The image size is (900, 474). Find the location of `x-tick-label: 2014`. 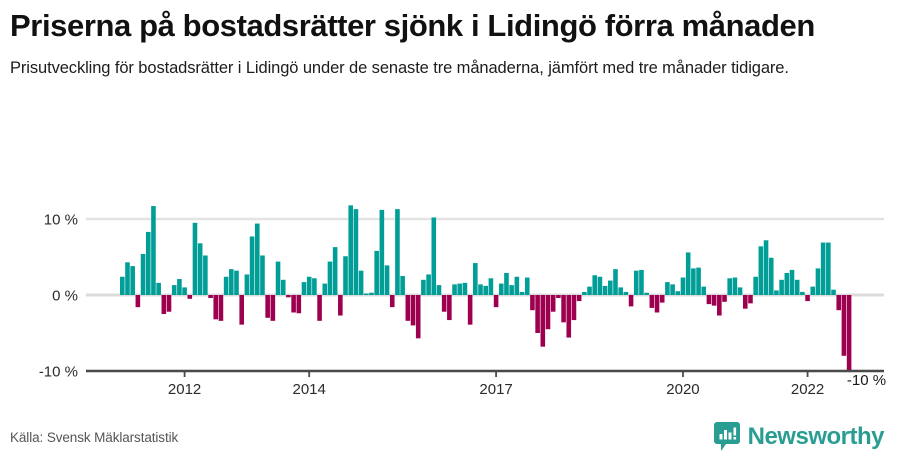

x-tick-label: 2014 is located at coordinates (309, 388).